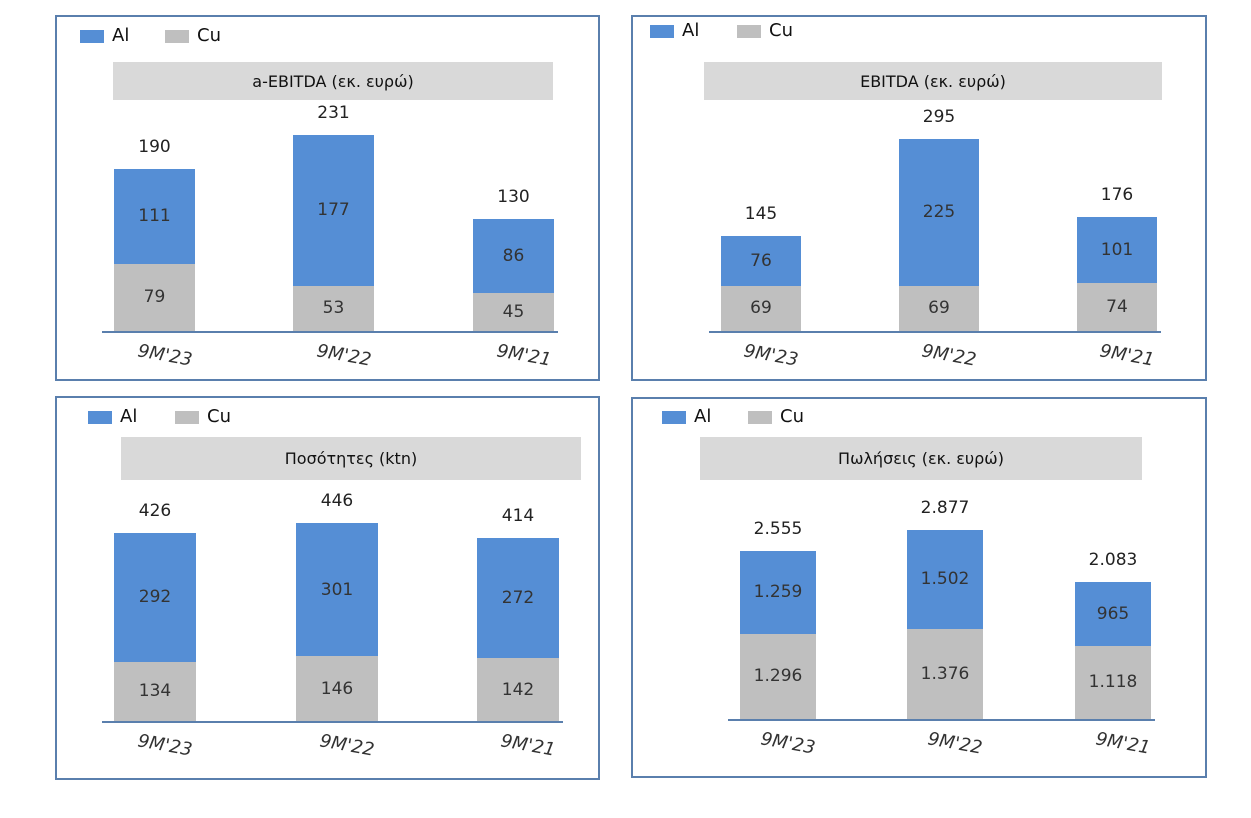 The height and width of the screenshot is (818, 1251). I want to click on bar-al: 965, so click(1113, 614).